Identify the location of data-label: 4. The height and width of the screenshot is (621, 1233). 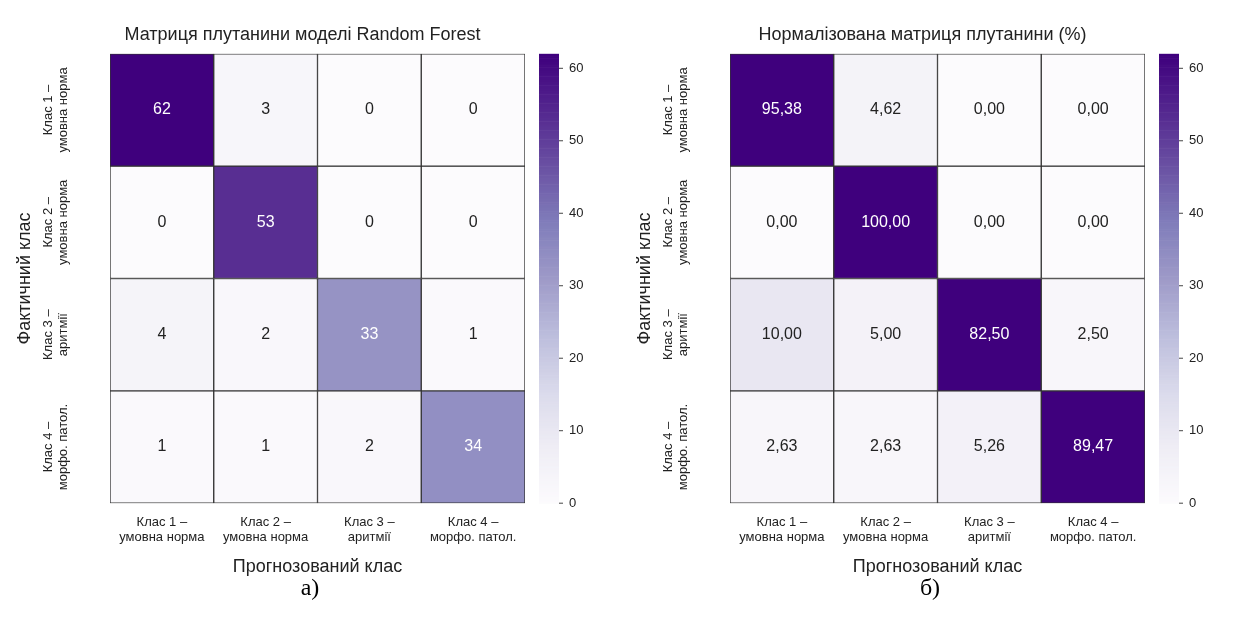
(162, 334).